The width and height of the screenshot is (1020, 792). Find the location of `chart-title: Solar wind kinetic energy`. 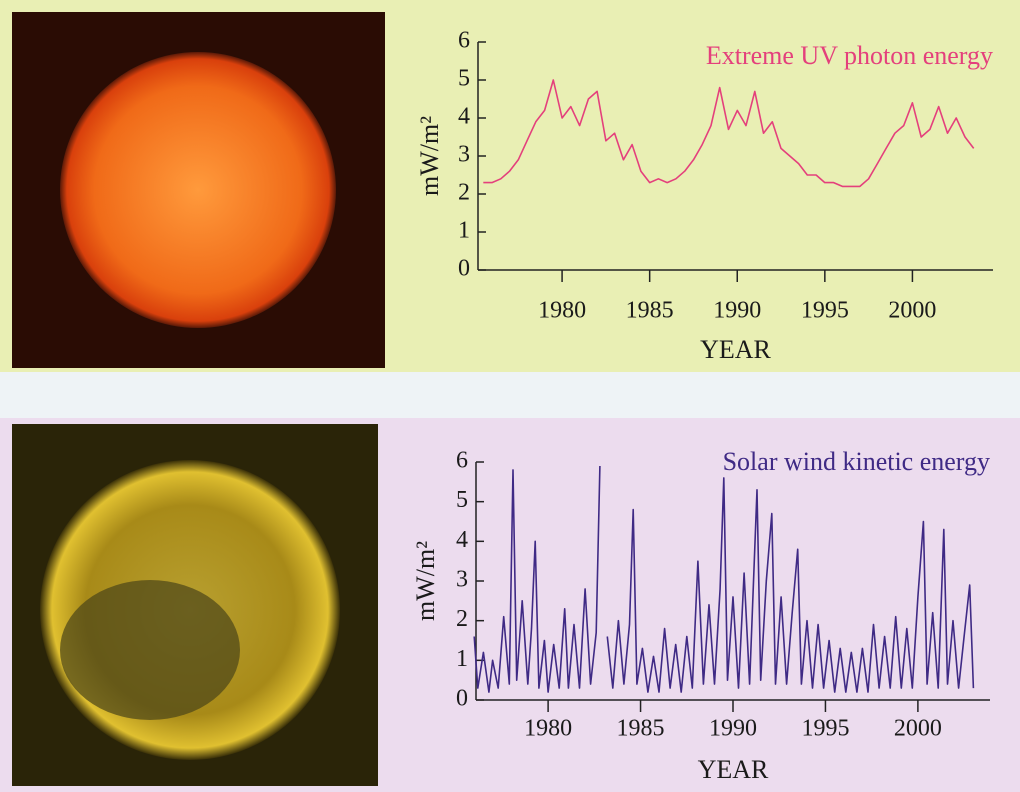

chart-title: Solar wind kinetic energy is located at coordinates (856, 461).